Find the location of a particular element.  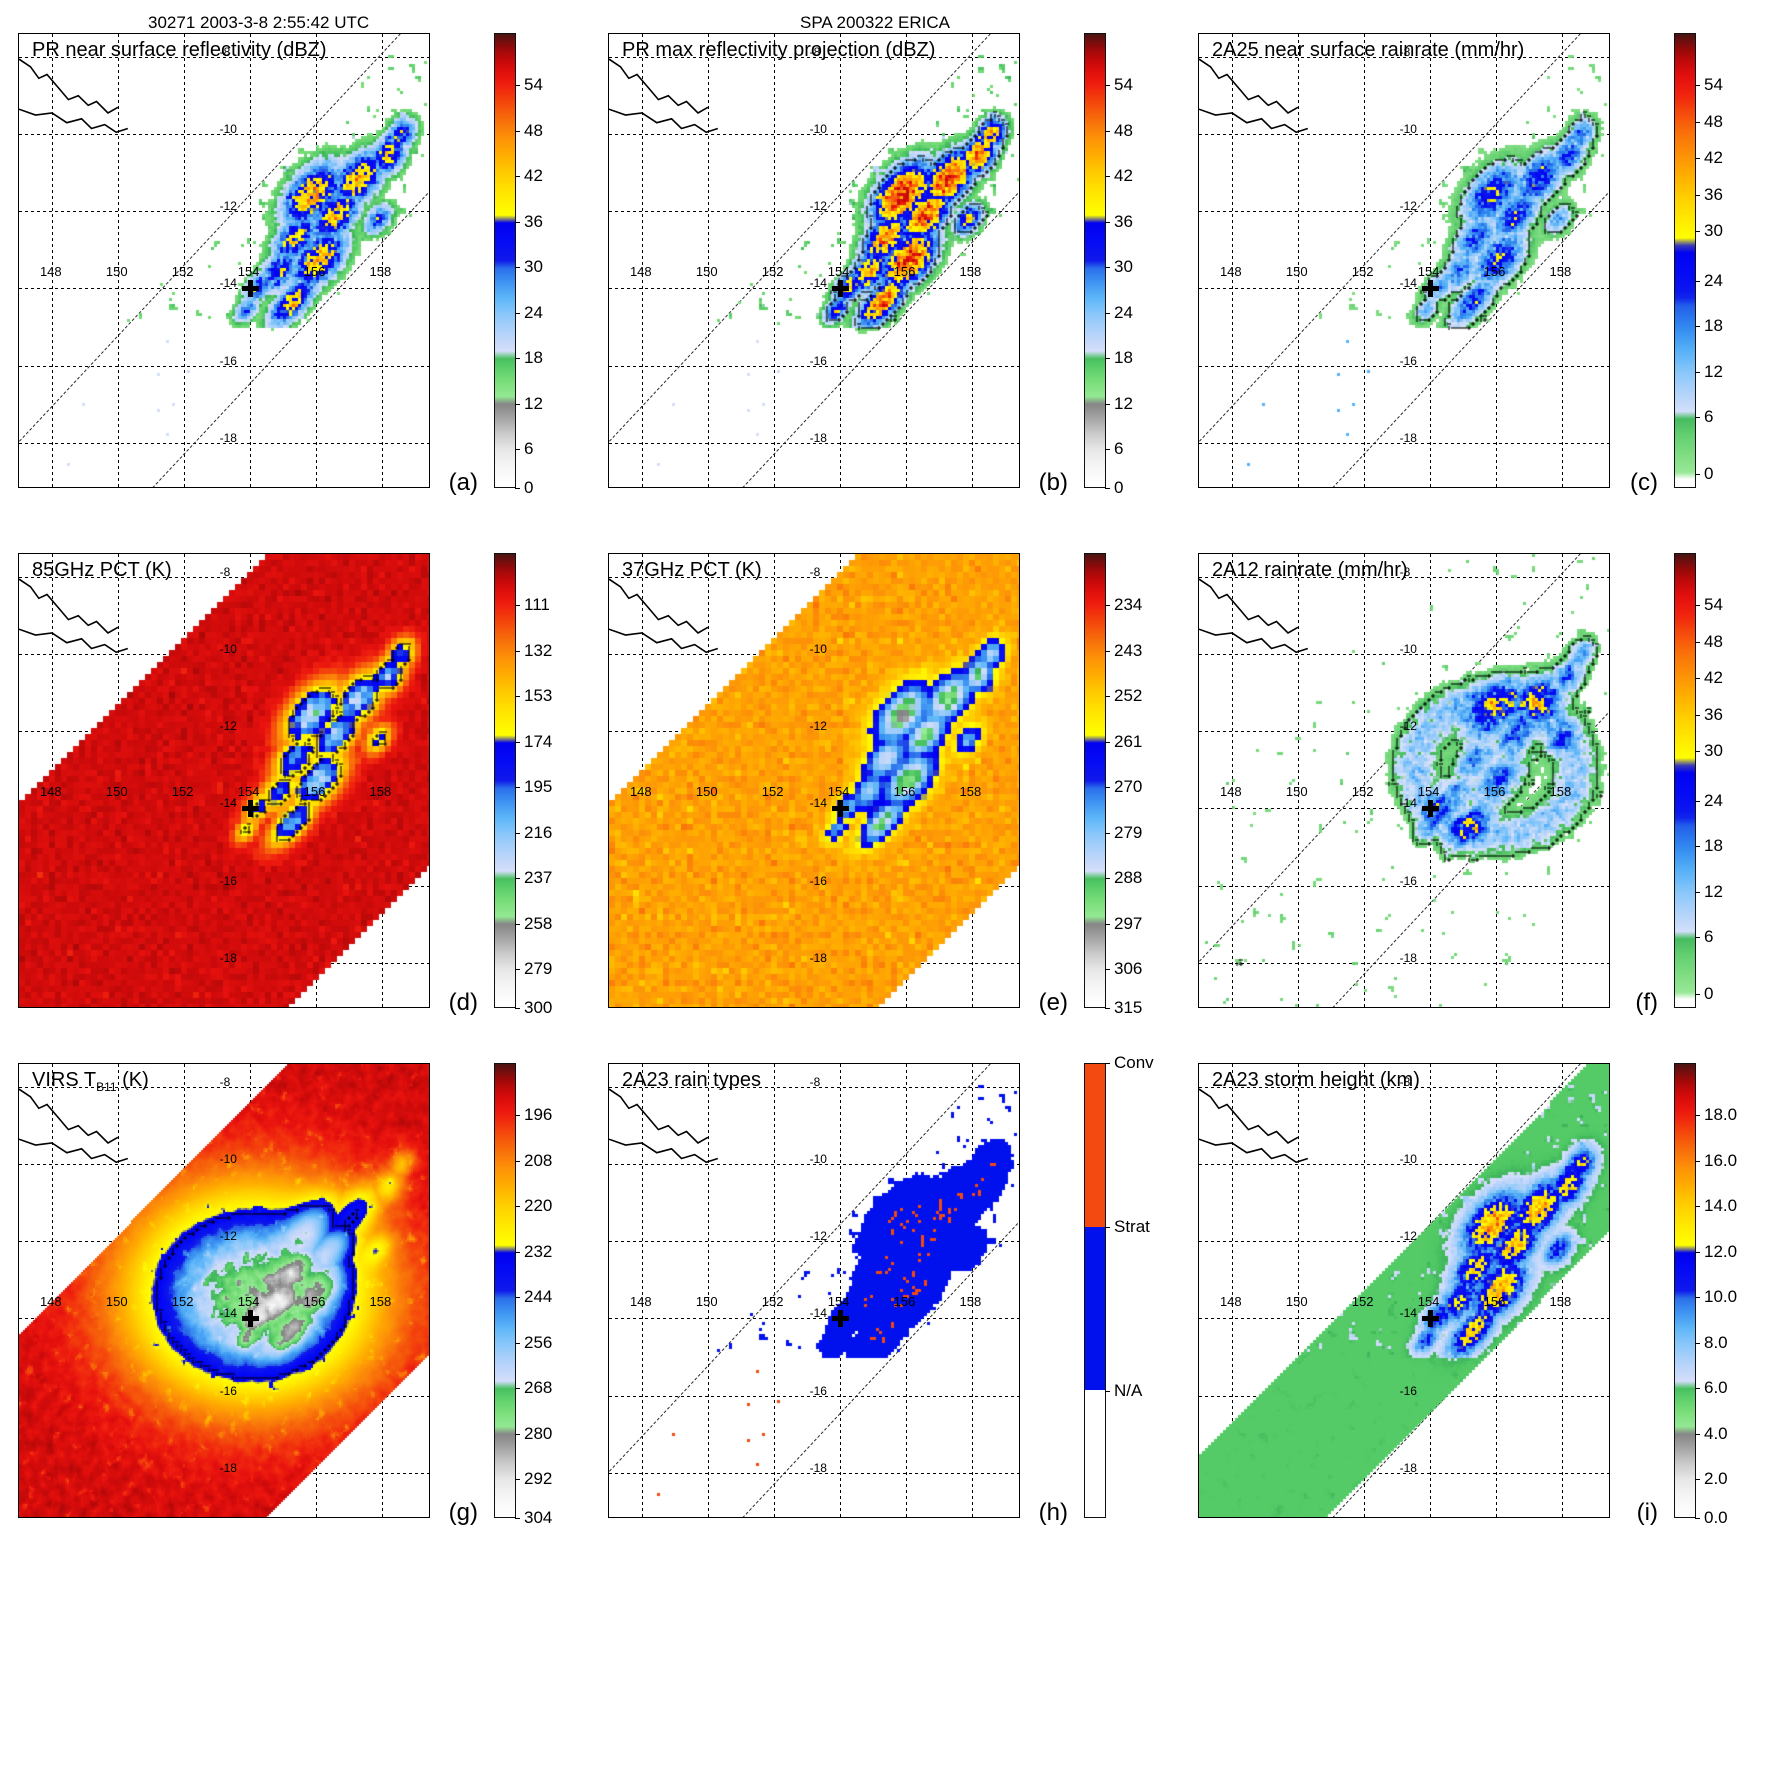

colorbar-tick: 14.0 is located at coordinates (1716, 1206).